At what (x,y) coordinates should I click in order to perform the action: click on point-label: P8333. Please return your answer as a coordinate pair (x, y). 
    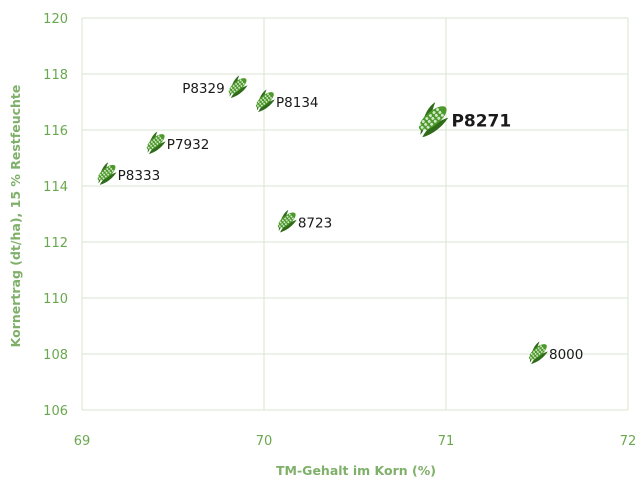
    Looking at the image, I should click on (139, 176).